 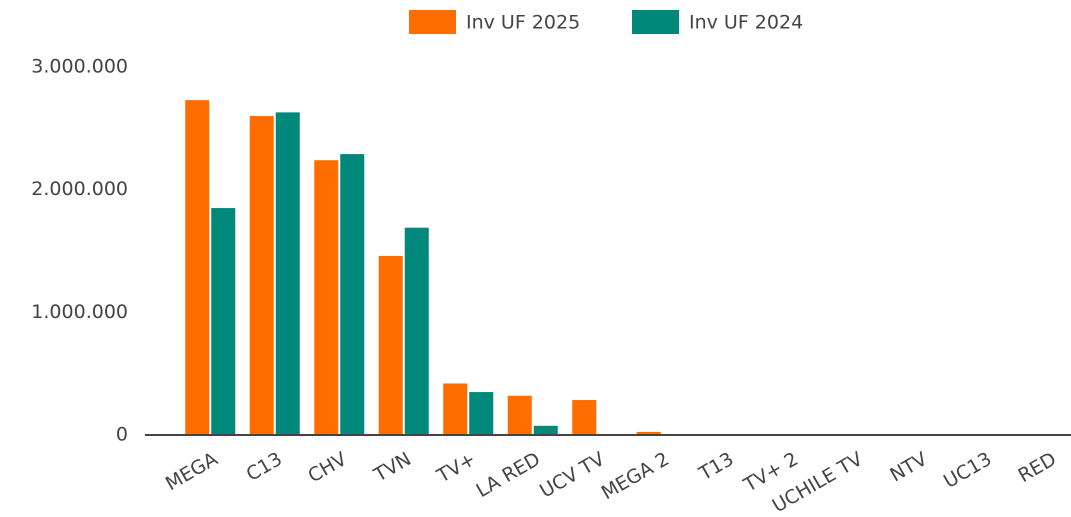 I want to click on y-tick-label: 1.000.000, so click(x=79, y=312).